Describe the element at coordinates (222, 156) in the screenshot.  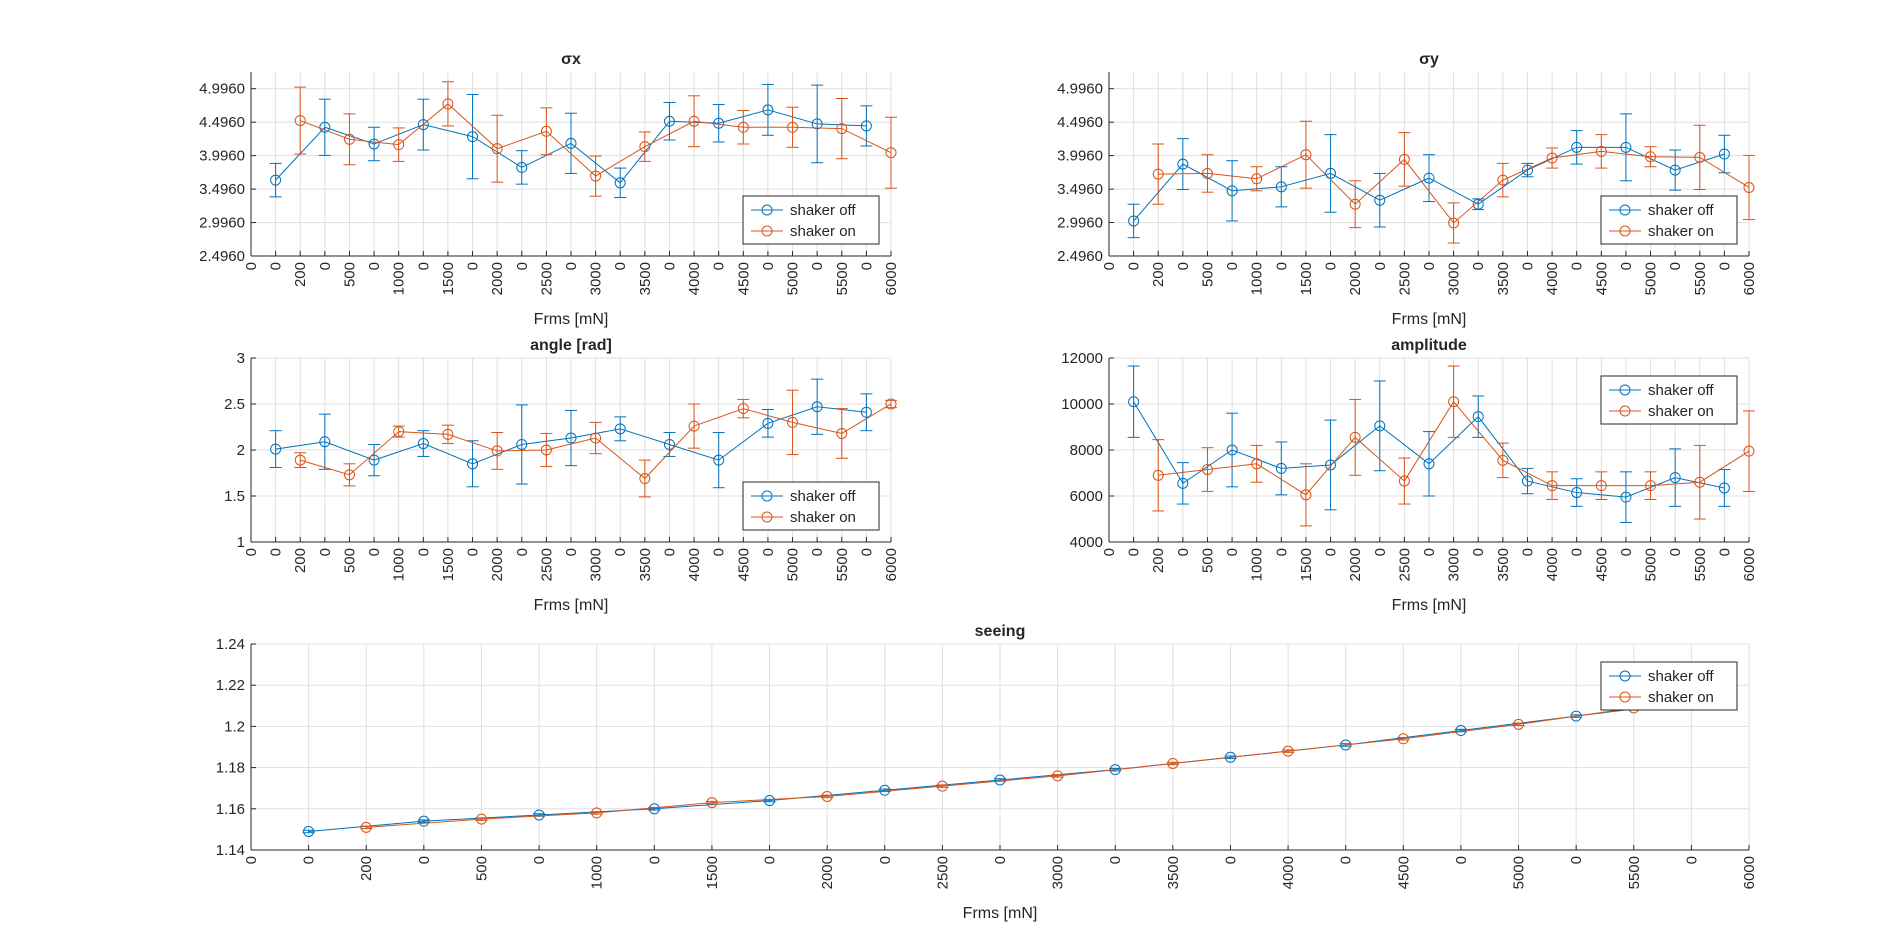
I see `y-tick-label: 3.9960` at that location.